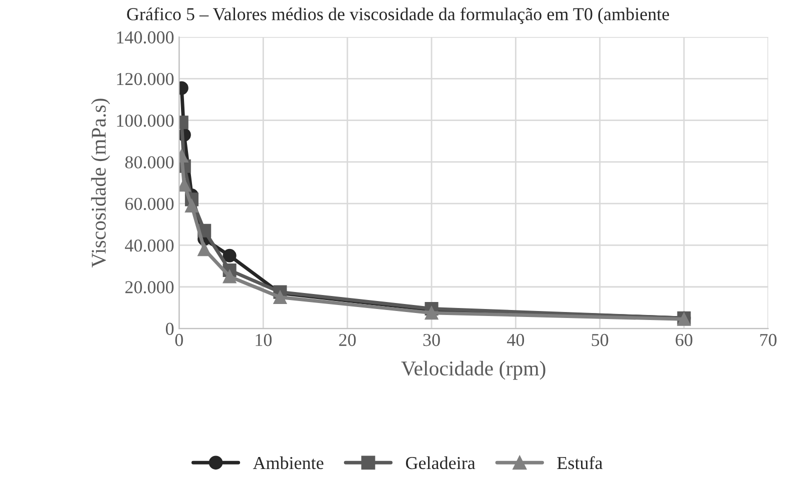 This screenshot has width=796, height=494. What do you see at coordinates (145, 120) in the screenshot?
I see `y-tick-label: 100.000` at bounding box center [145, 120].